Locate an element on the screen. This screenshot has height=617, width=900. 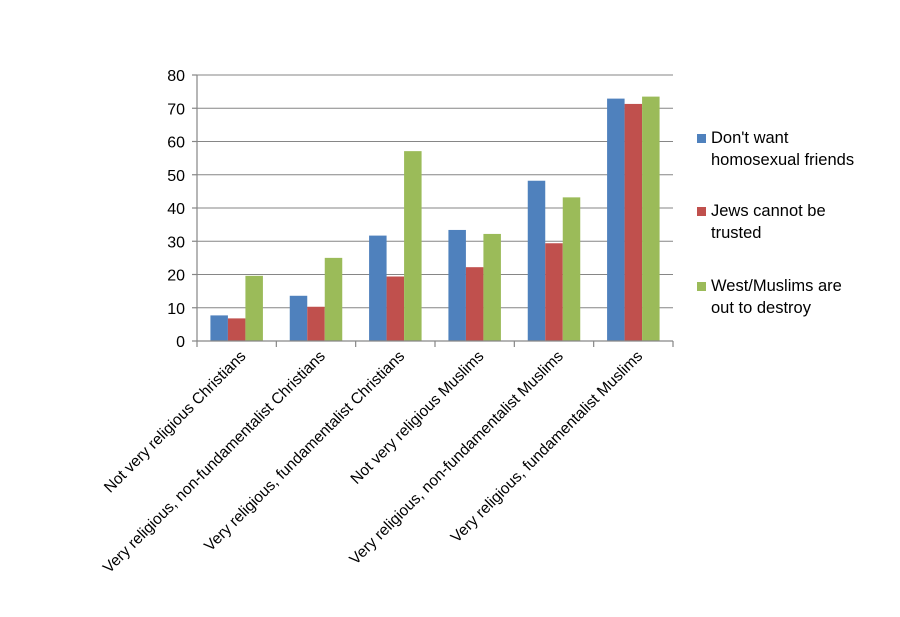
category-label: Not very religious Christians is located at coordinates (175, 422).